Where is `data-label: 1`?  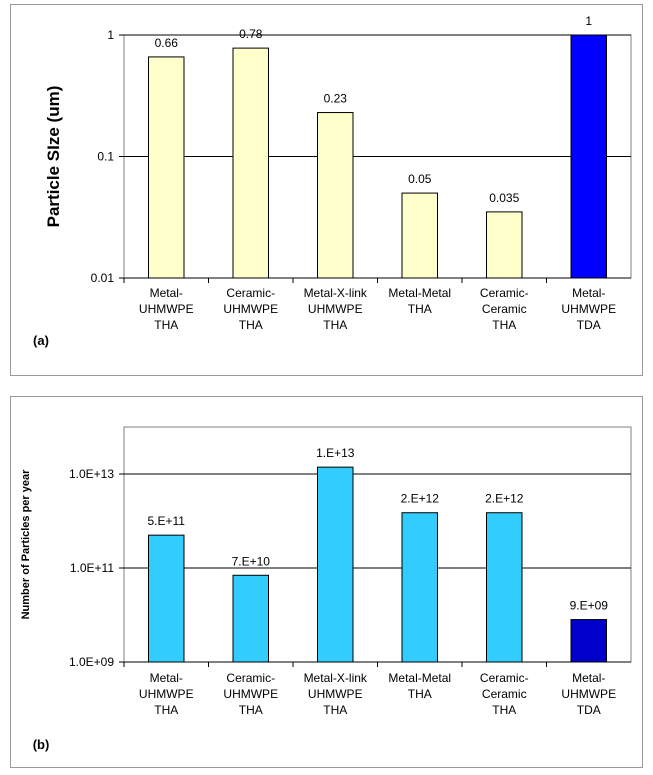
data-label: 1 is located at coordinates (588, 21).